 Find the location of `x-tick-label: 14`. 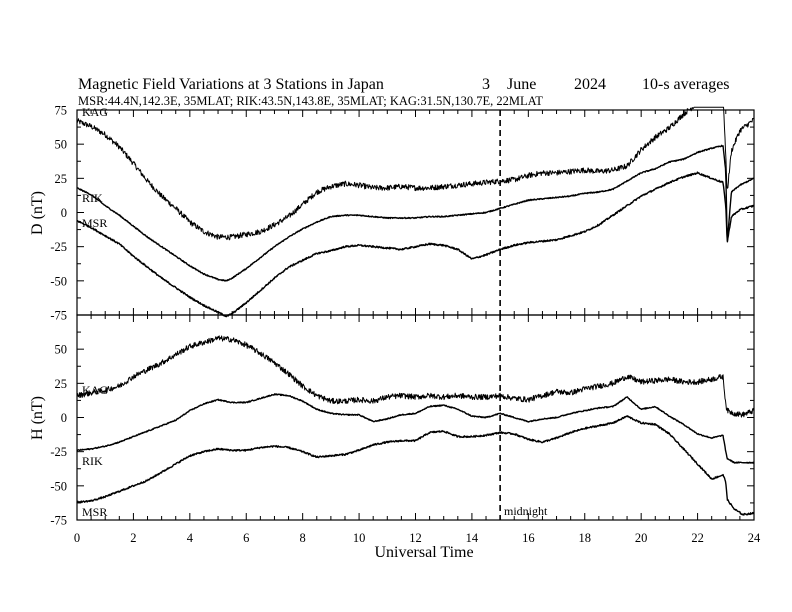

x-tick-label: 14 is located at coordinates (472, 538).